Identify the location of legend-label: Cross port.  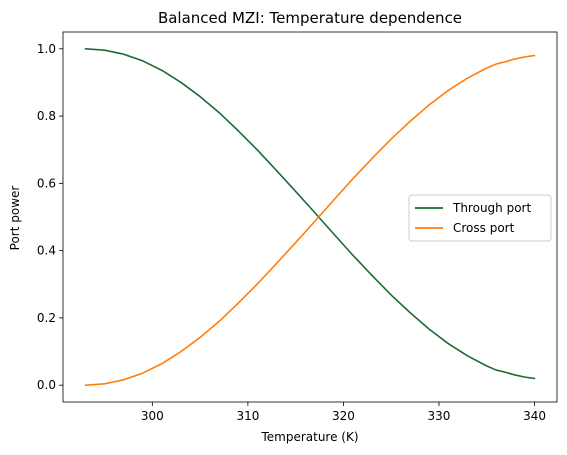
(484, 228).